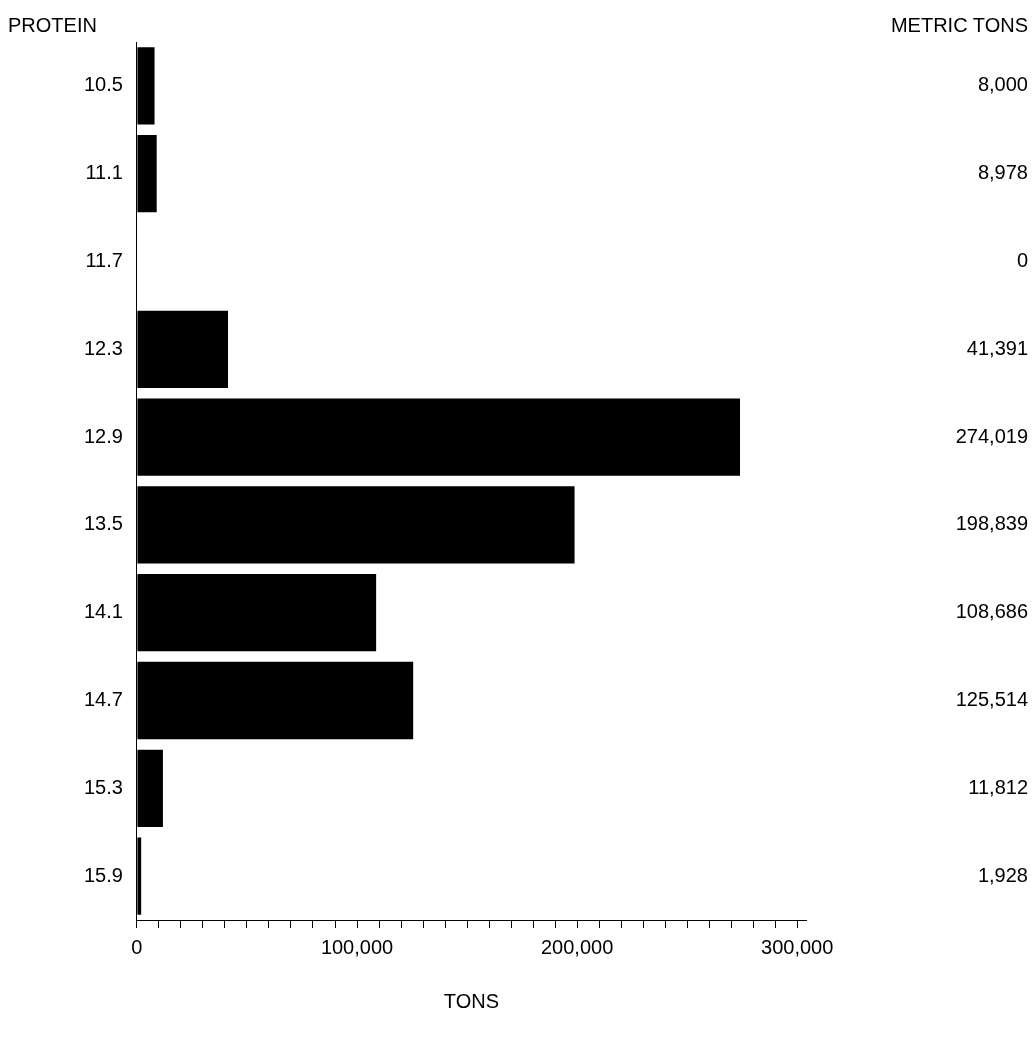 The image size is (1036, 1038). Describe the element at coordinates (103, 786) in the screenshot. I see `y-tick-label: 15.3` at that location.